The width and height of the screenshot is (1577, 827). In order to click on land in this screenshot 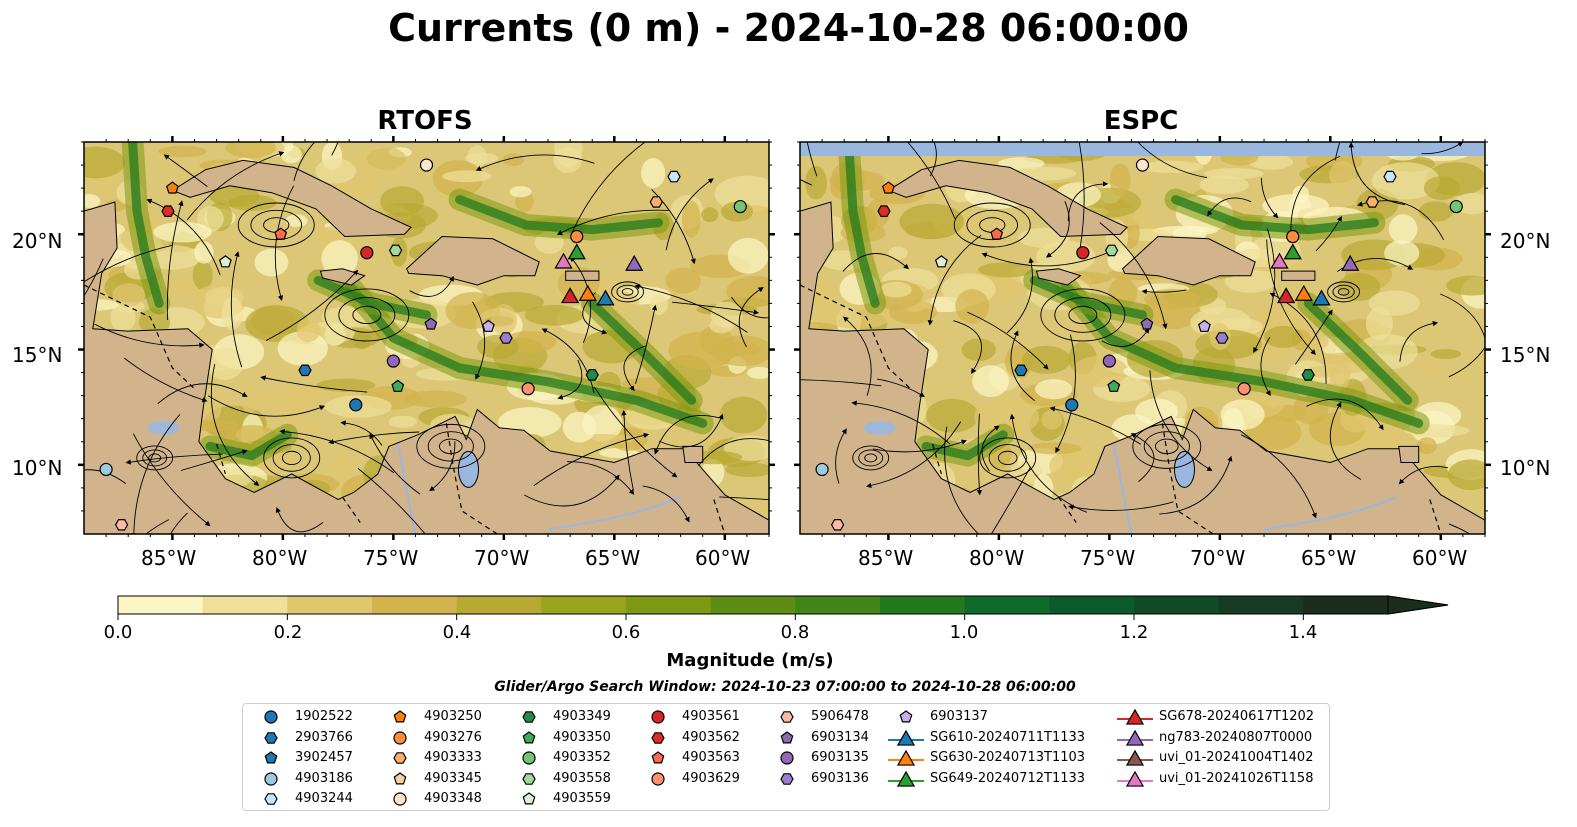, I will do `click(1188, 260)`.